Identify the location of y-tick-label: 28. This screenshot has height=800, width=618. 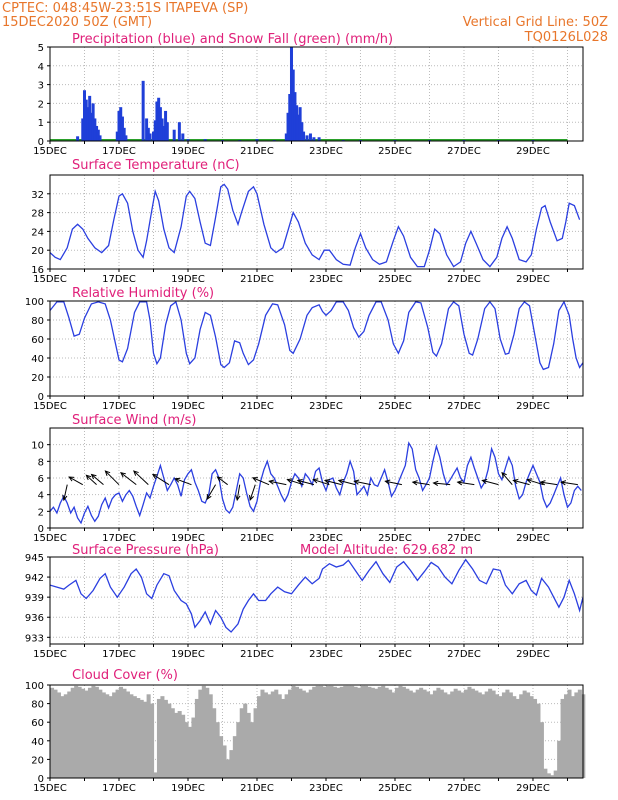
(37, 214).